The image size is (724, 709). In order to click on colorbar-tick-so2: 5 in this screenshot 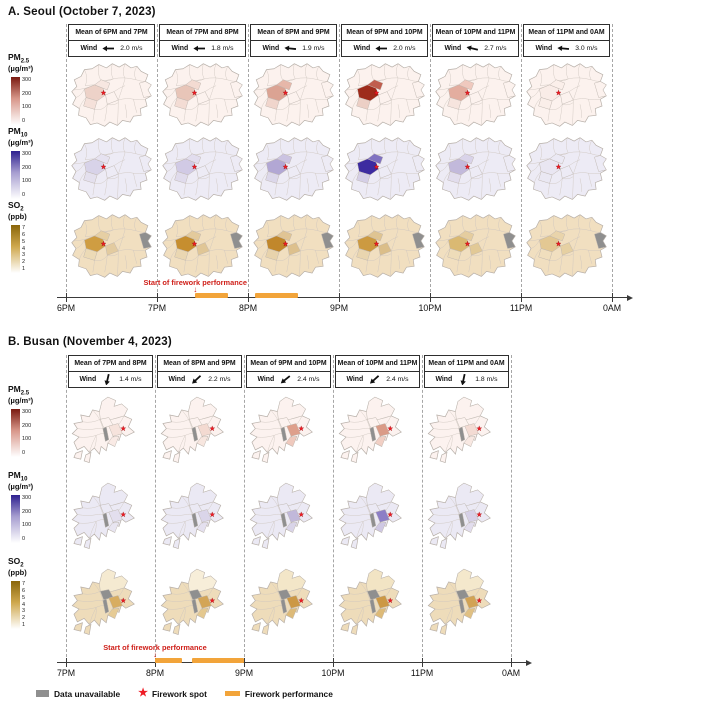, I will do `click(24, 597)`.